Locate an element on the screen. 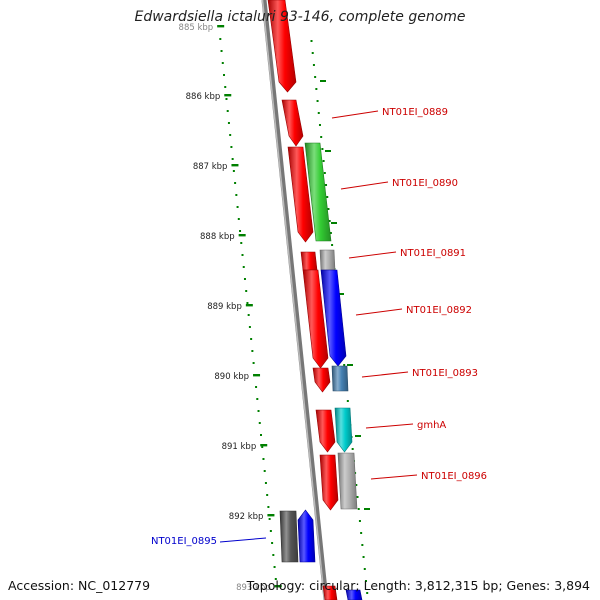 The image size is (600, 600). tick-label: 891 kbp is located at coordinates (239, 447).